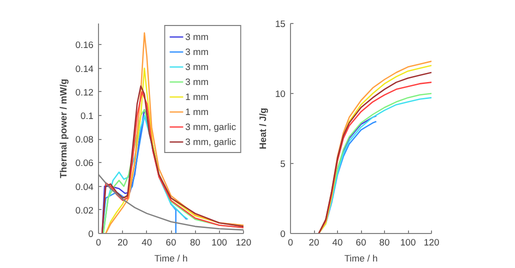 The width and height of the screenshot is (515, 268). I want to click on y-axis-title: Thermal power / mW/g, so click(63, 128).